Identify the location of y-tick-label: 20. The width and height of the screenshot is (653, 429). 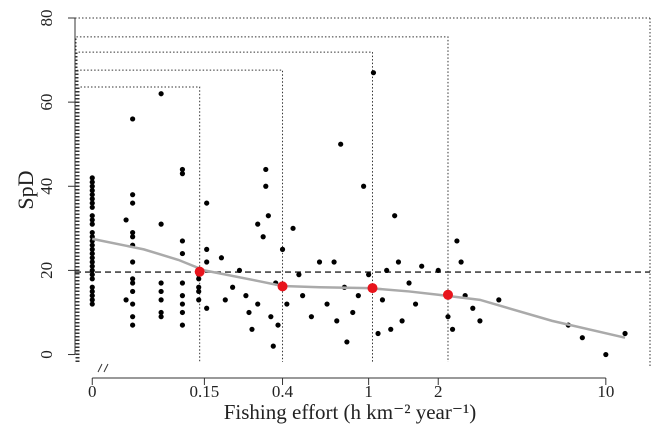
(46, 270).